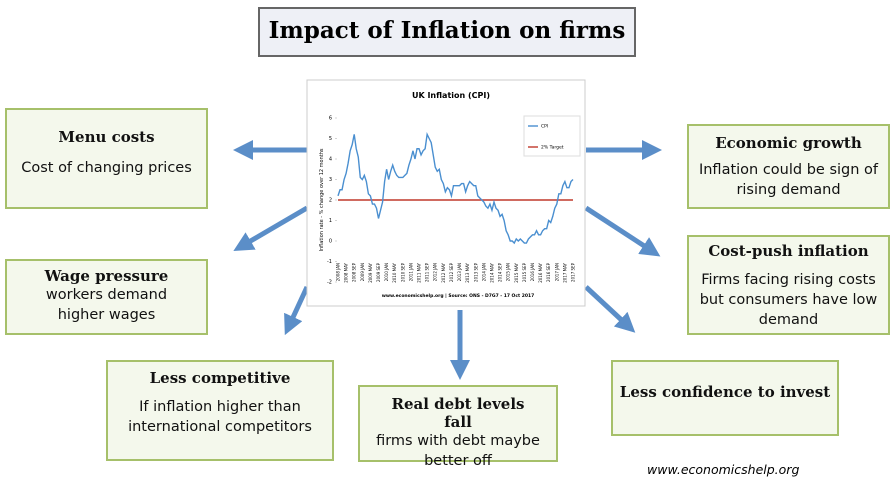 The image size is (896, 487). Describe the element at coordinates (451, 272) in the screenshot. I see `x-tick-label: 2012 SEP` at that location.